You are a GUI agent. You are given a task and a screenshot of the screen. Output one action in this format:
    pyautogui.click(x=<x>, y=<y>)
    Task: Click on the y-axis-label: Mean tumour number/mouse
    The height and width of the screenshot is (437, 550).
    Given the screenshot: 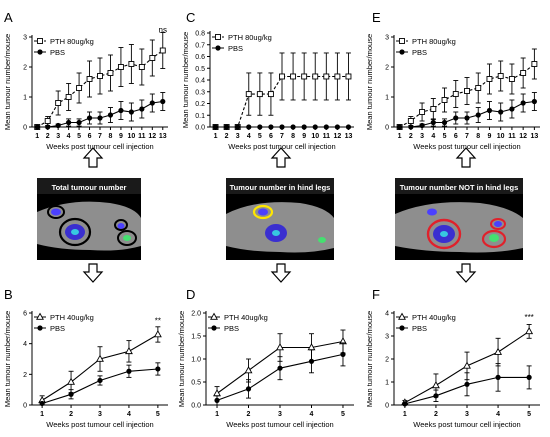 What is the action you would take?
    pyautogui.click(x=185, y=80)
    